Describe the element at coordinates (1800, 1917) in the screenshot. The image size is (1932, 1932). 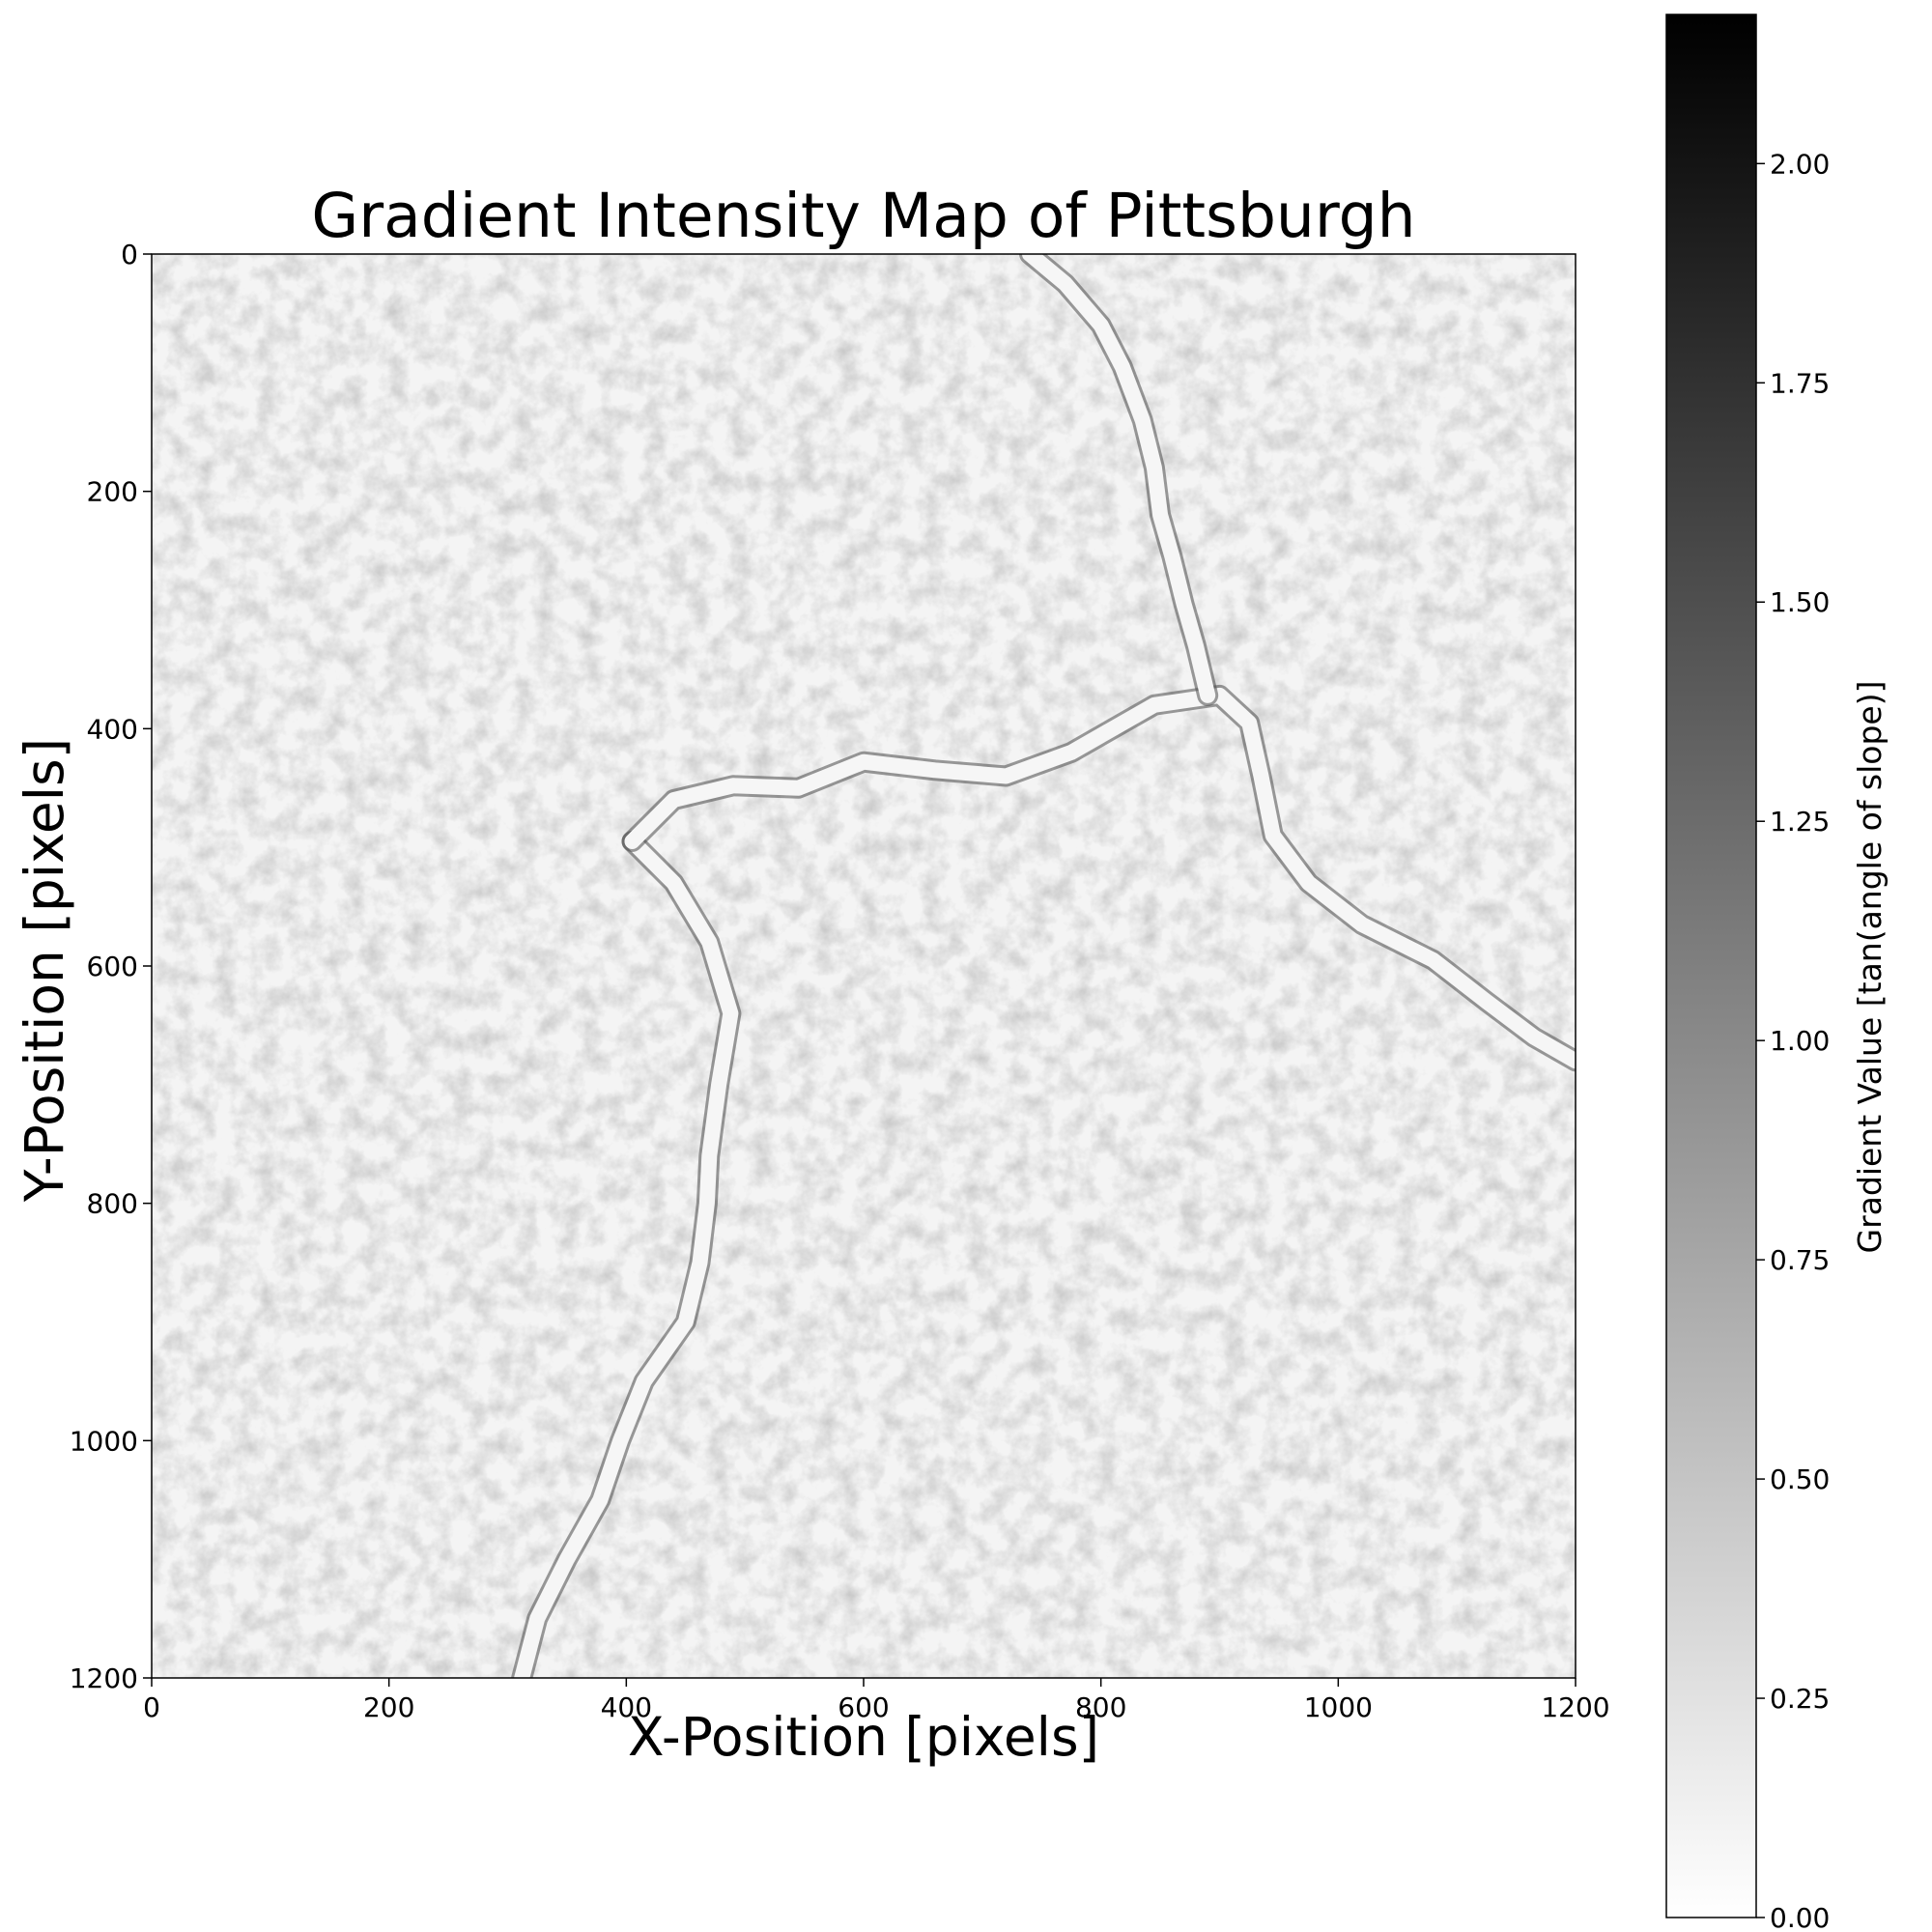
I see `colorbar-tick-label: 0.00` at that location.